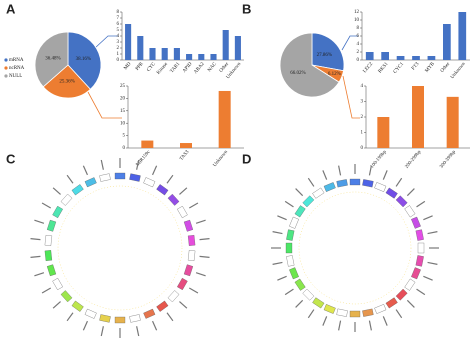 This screenshot has height=339, width=474. Describe the element at coordinates (246, 8) in the screenshot. I see `panel-label: B` at that location.